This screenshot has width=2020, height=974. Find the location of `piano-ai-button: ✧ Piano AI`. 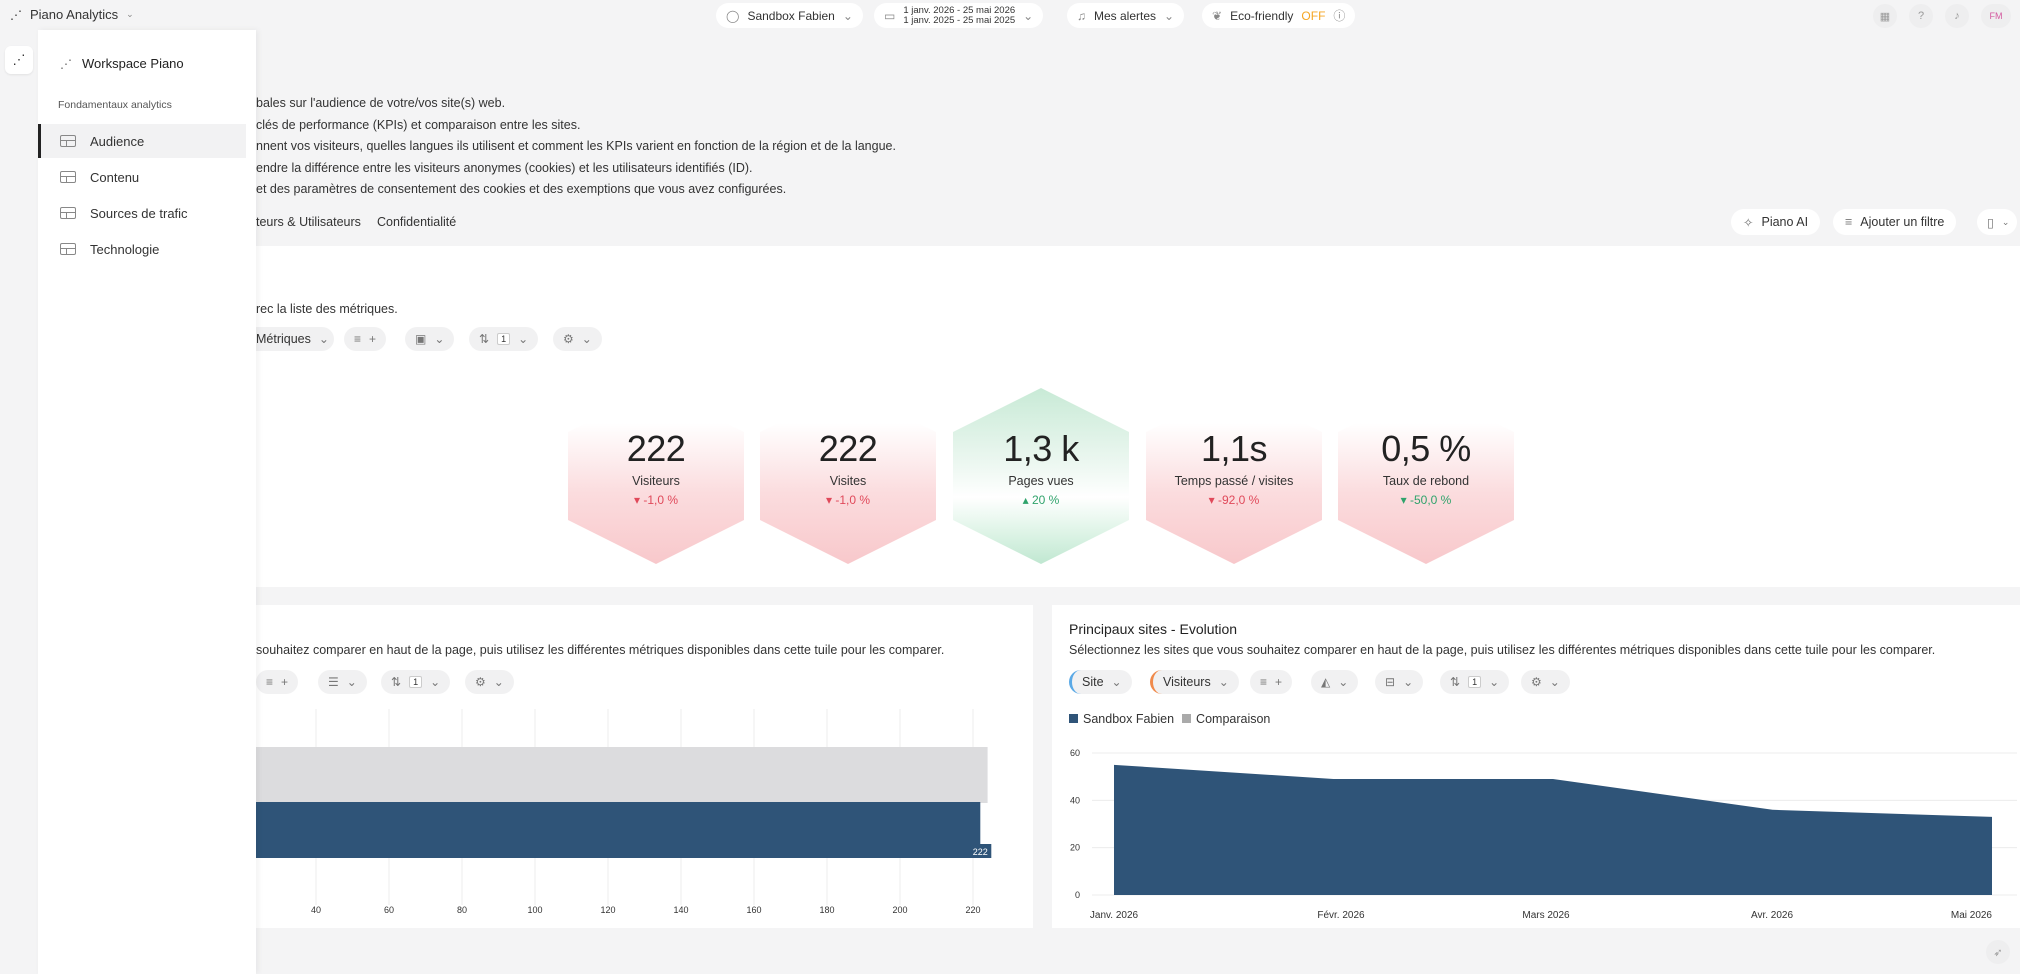

piano-ai-button: ✧ Piano AI is located at coordinates (1776, 222).